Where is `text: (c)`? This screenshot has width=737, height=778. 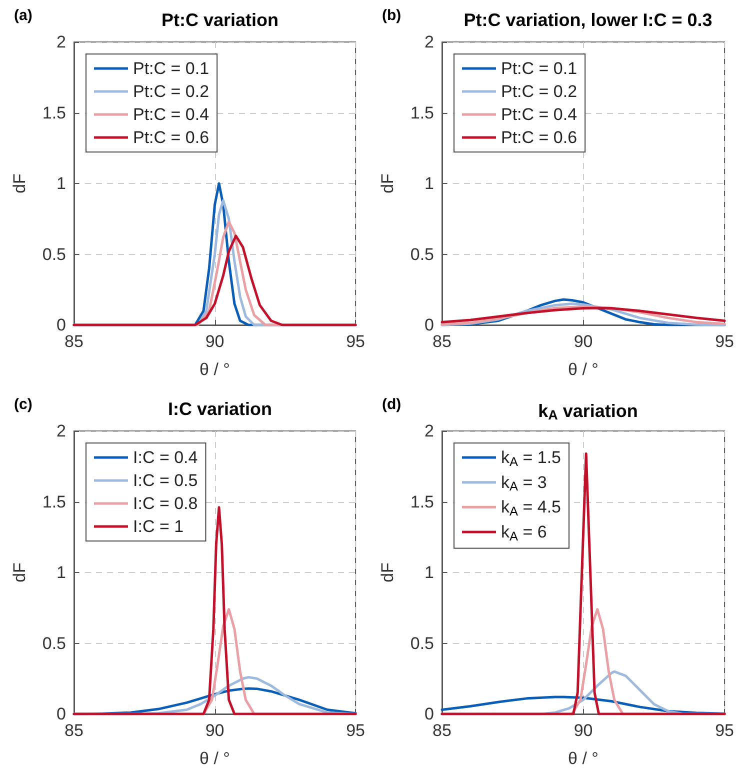
text: (c) is located at coordinates (23, 404).